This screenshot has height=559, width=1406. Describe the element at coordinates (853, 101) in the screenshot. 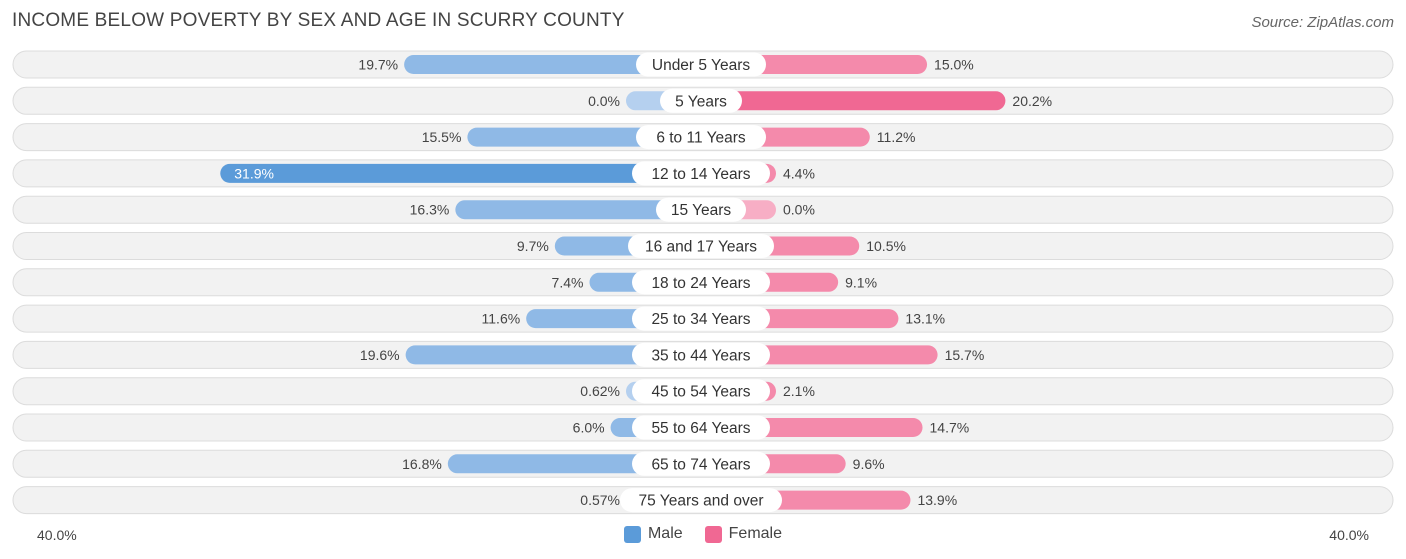

I see `bar-female` at that location.